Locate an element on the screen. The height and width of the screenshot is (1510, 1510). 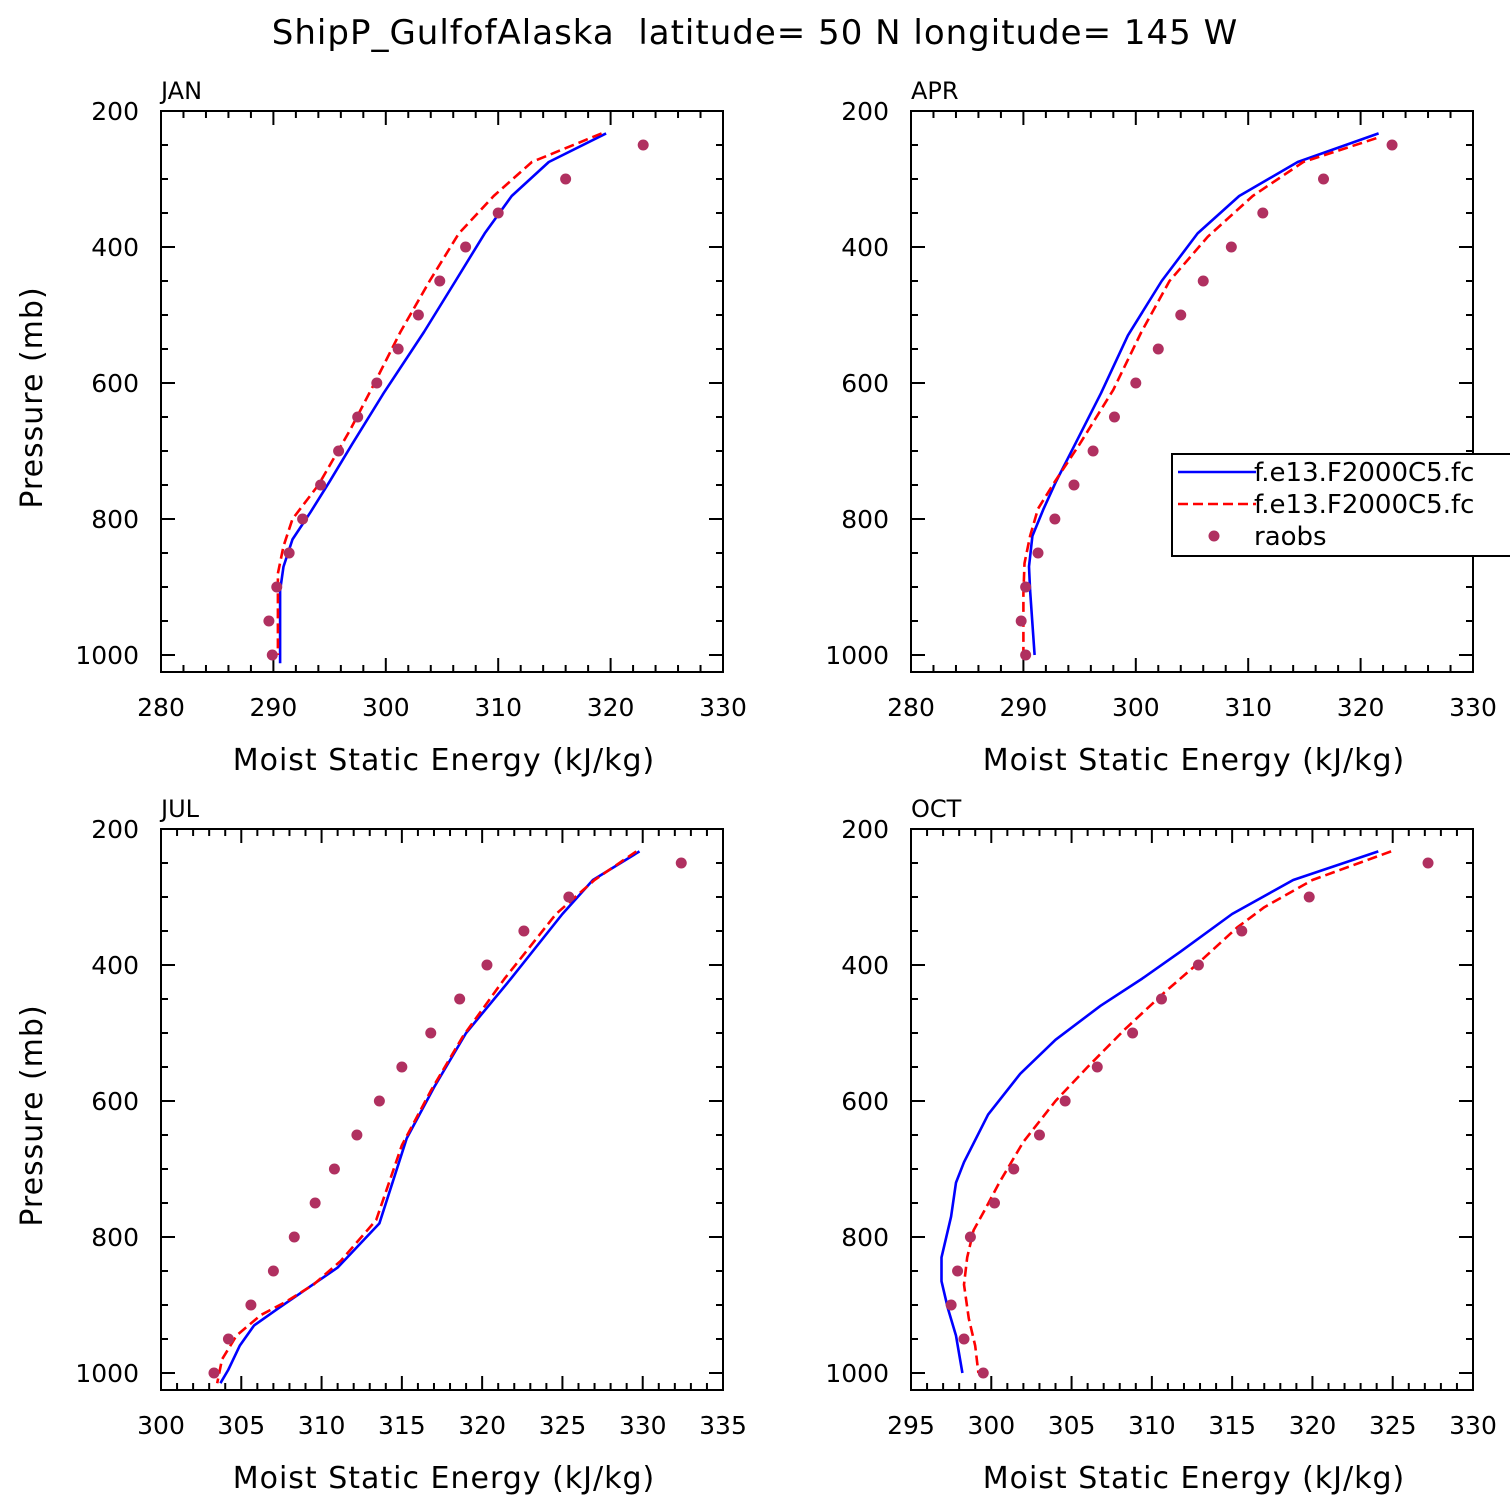
panel-label: OCT is located at coordinates (936, 809).